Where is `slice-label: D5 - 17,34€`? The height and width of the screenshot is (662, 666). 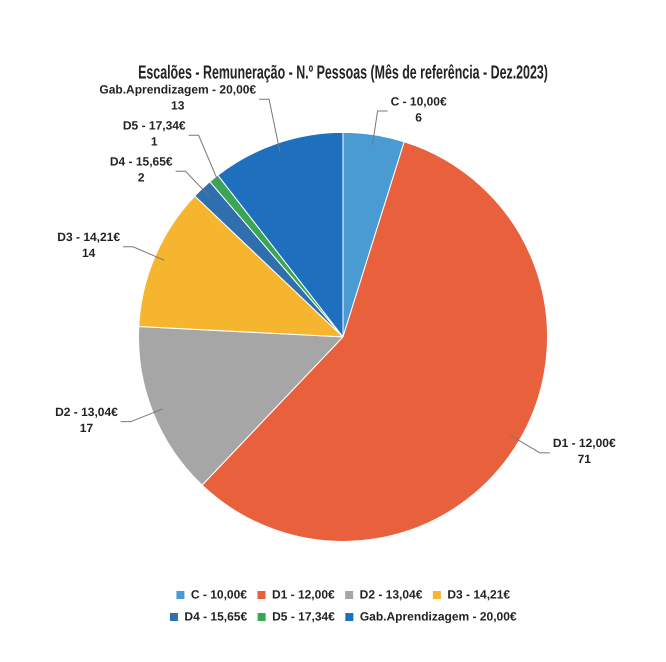 slice-label: D5 - 17,34€ is located at coordinates (154, 125).